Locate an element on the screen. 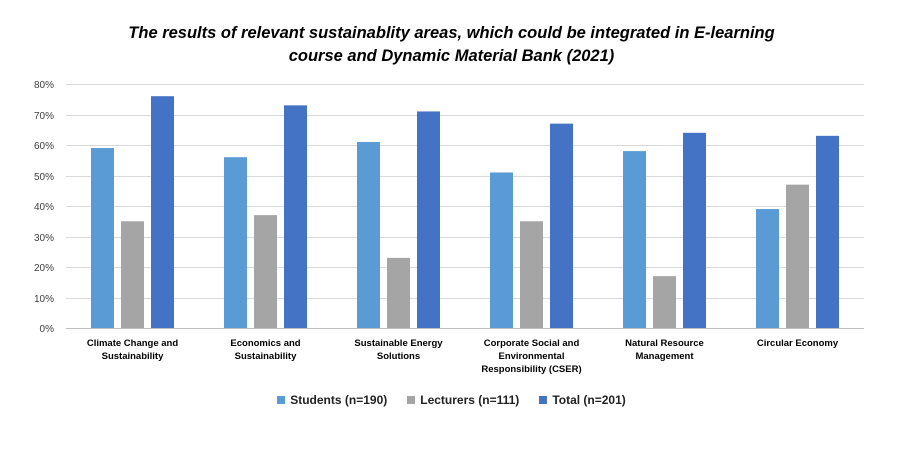 The height and width of the screenshot is (453, 903). y-tick-label: 0% is located at coordinates (47, 329).